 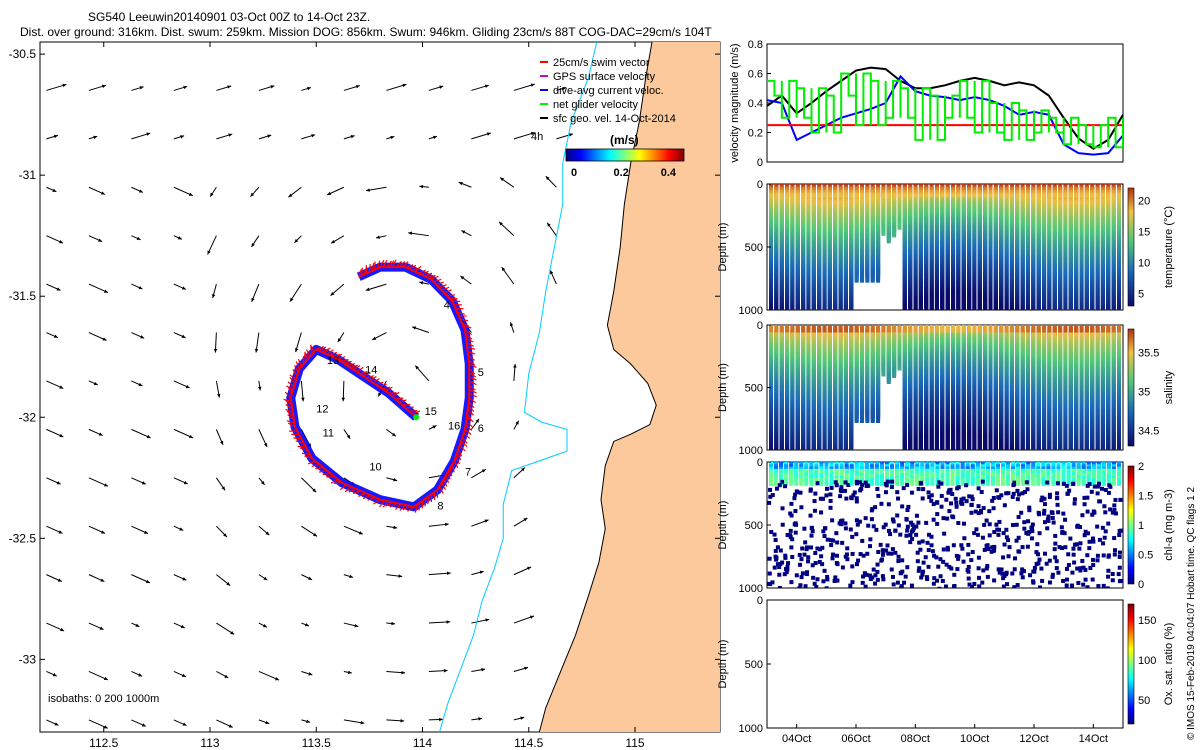 What do you see at coordinates (422, 743) in the screenshot?
I see `map-xtick-label: 114` at bounding box center [422, 743].